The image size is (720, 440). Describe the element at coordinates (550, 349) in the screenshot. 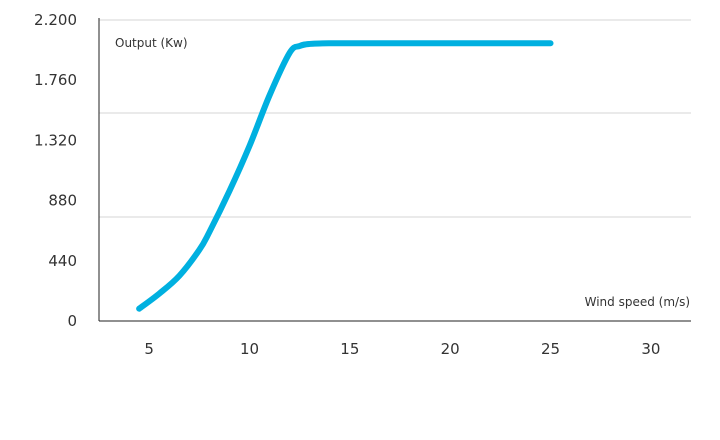

I see `x-tick-label: 25` at that location.